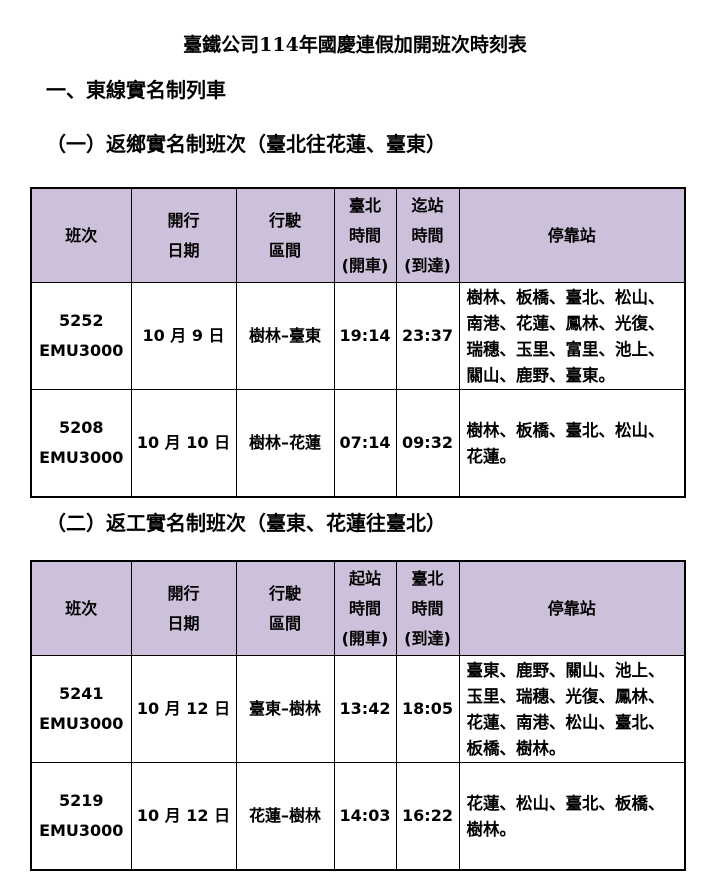 Image resolution: width=710 pixels, height=887 pixels. Describe the element at coordinates (365, 443) in the screenshot. I see `departure-cell: 07:14` at that location.